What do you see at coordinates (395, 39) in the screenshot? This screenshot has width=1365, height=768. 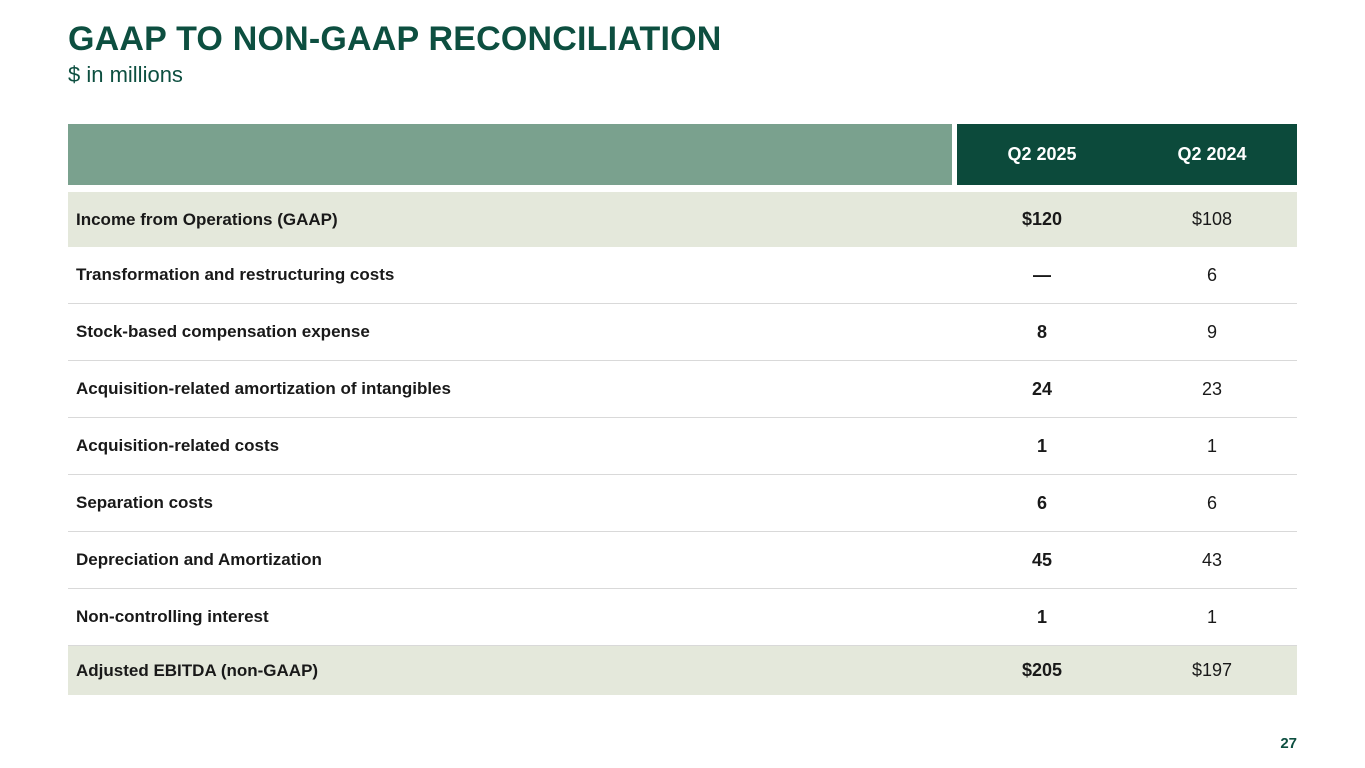 I see `page-title: GAAP TO NON-GAAP RECONCILIATION` at bounding box center [395, 39].